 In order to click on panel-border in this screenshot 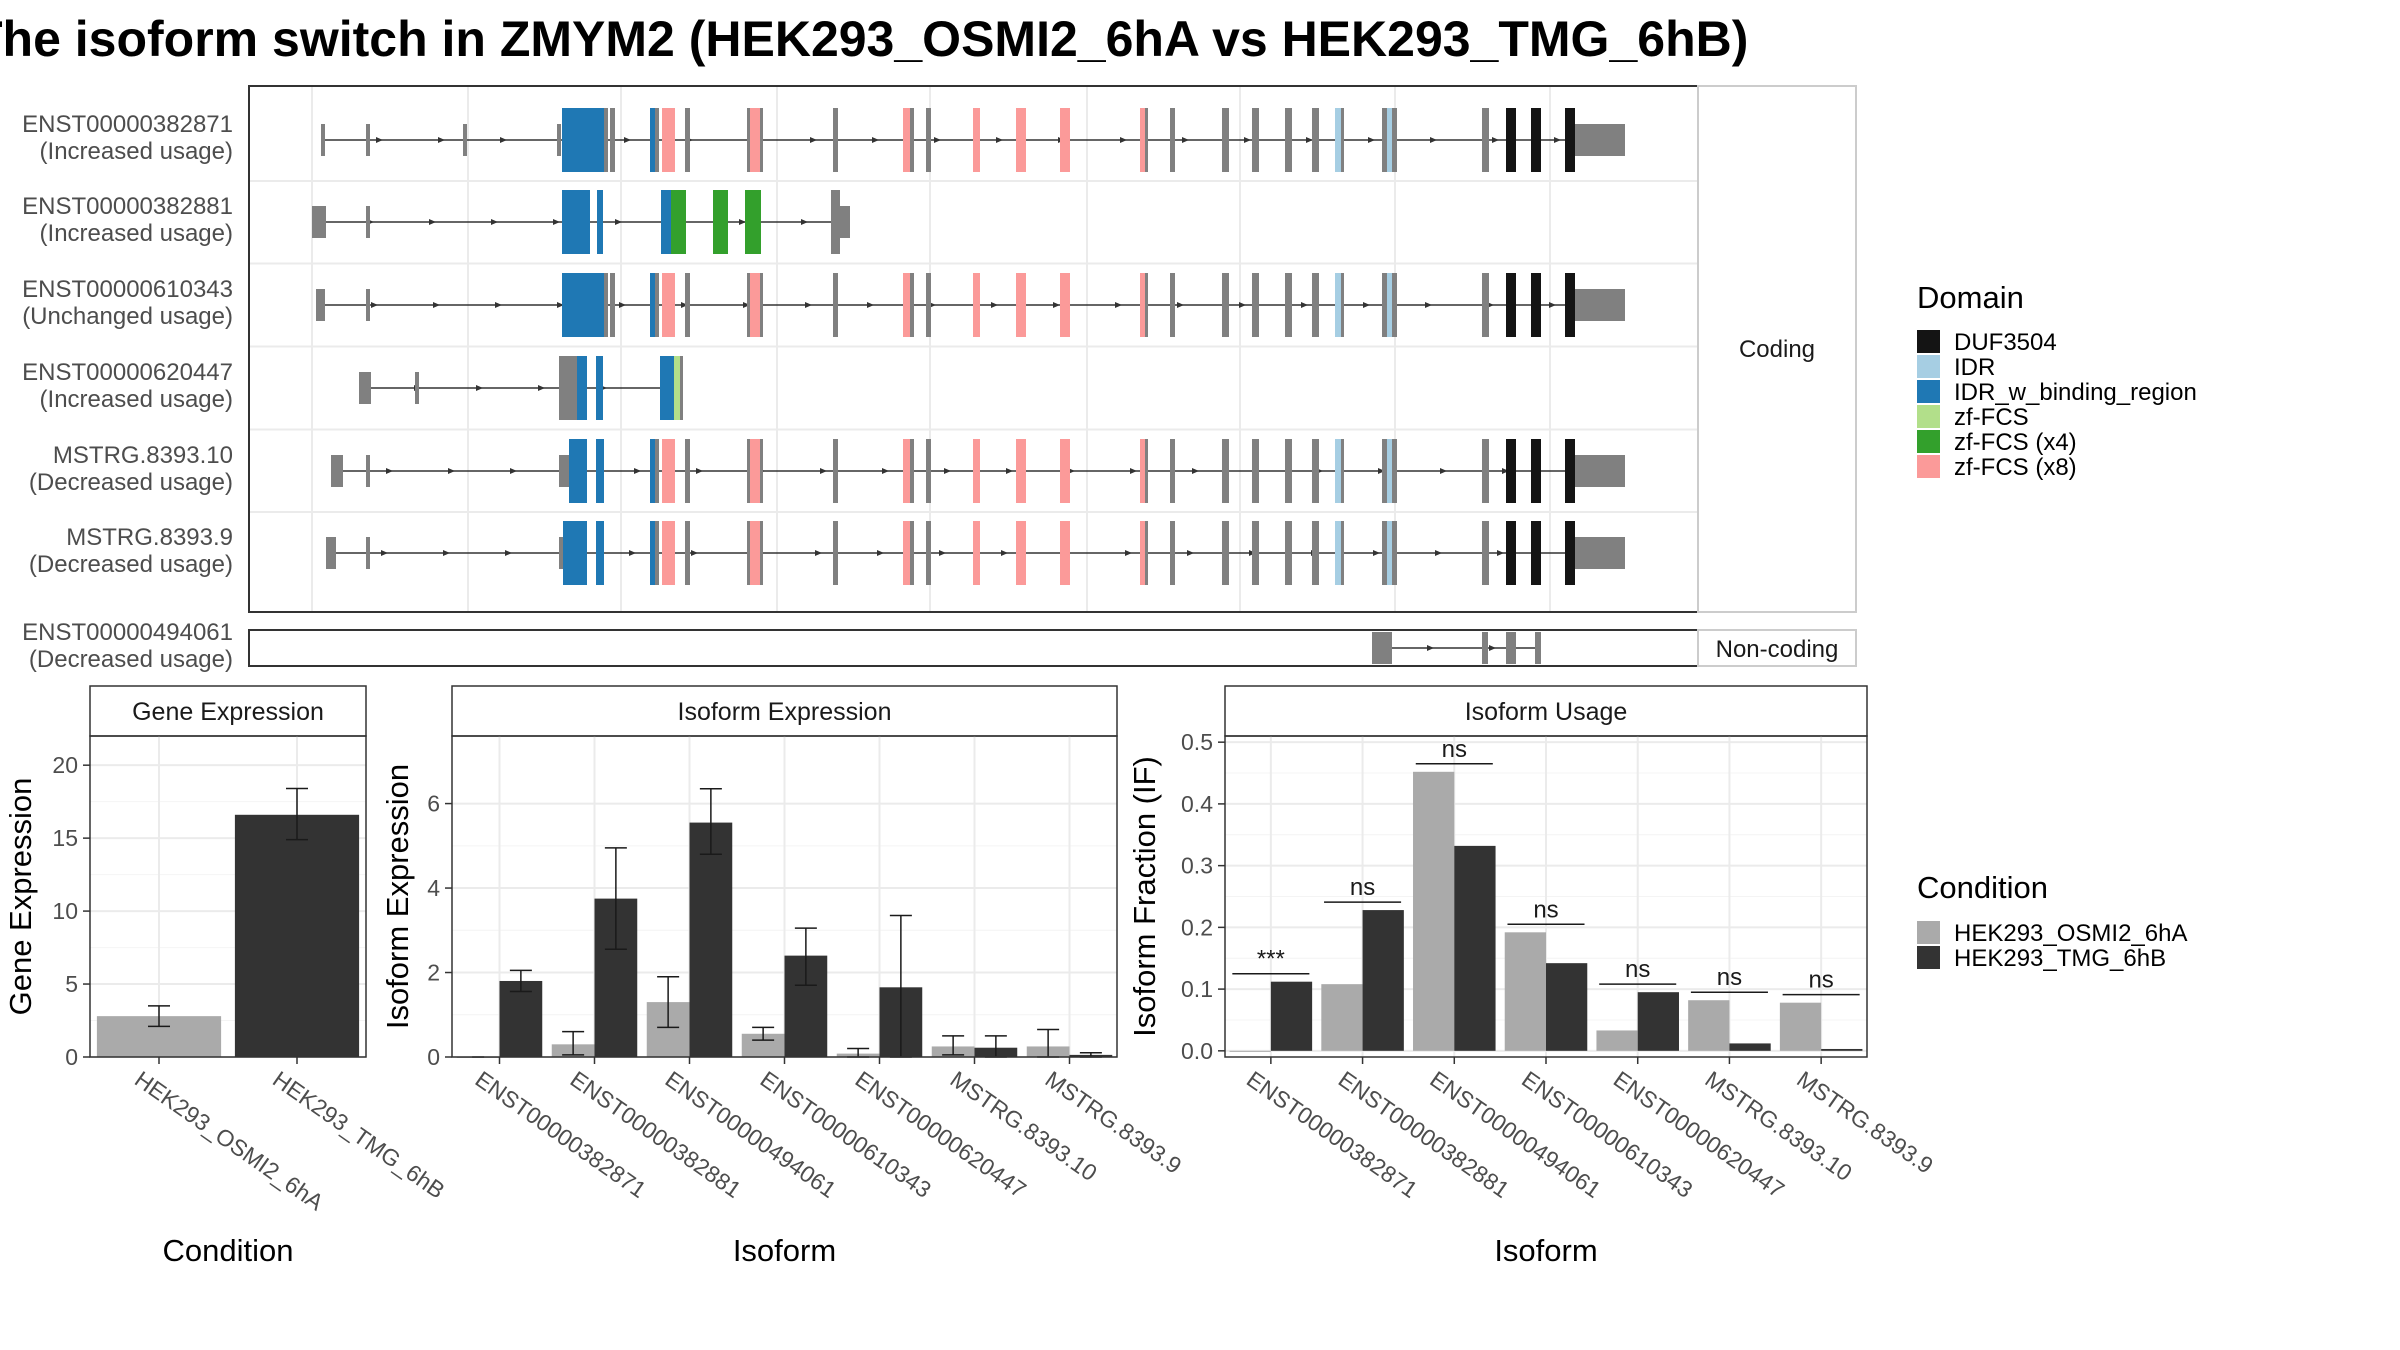, I will do `click(784, 896)`.